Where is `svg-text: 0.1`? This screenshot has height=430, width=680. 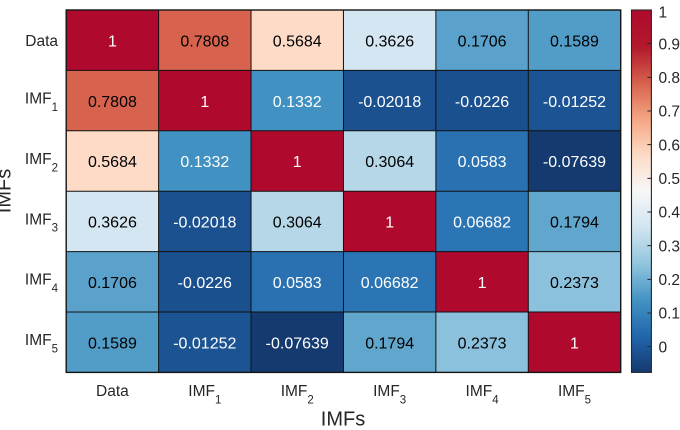 svg-text: 0.1 is located at coordinates (669, 314).